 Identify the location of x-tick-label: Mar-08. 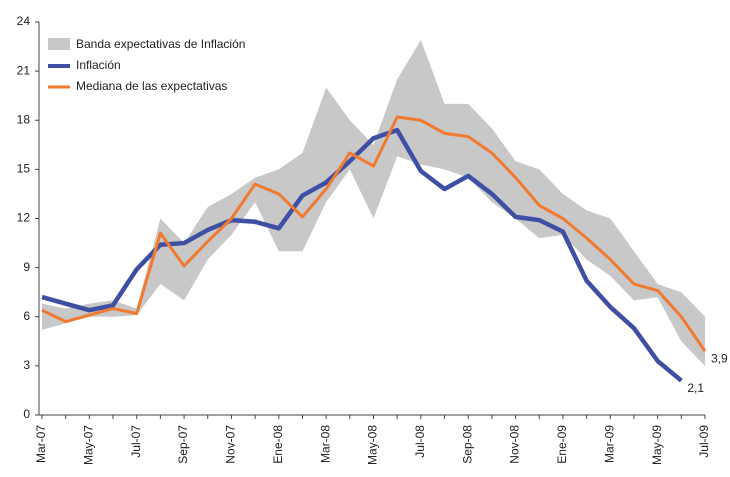
(325, 444).